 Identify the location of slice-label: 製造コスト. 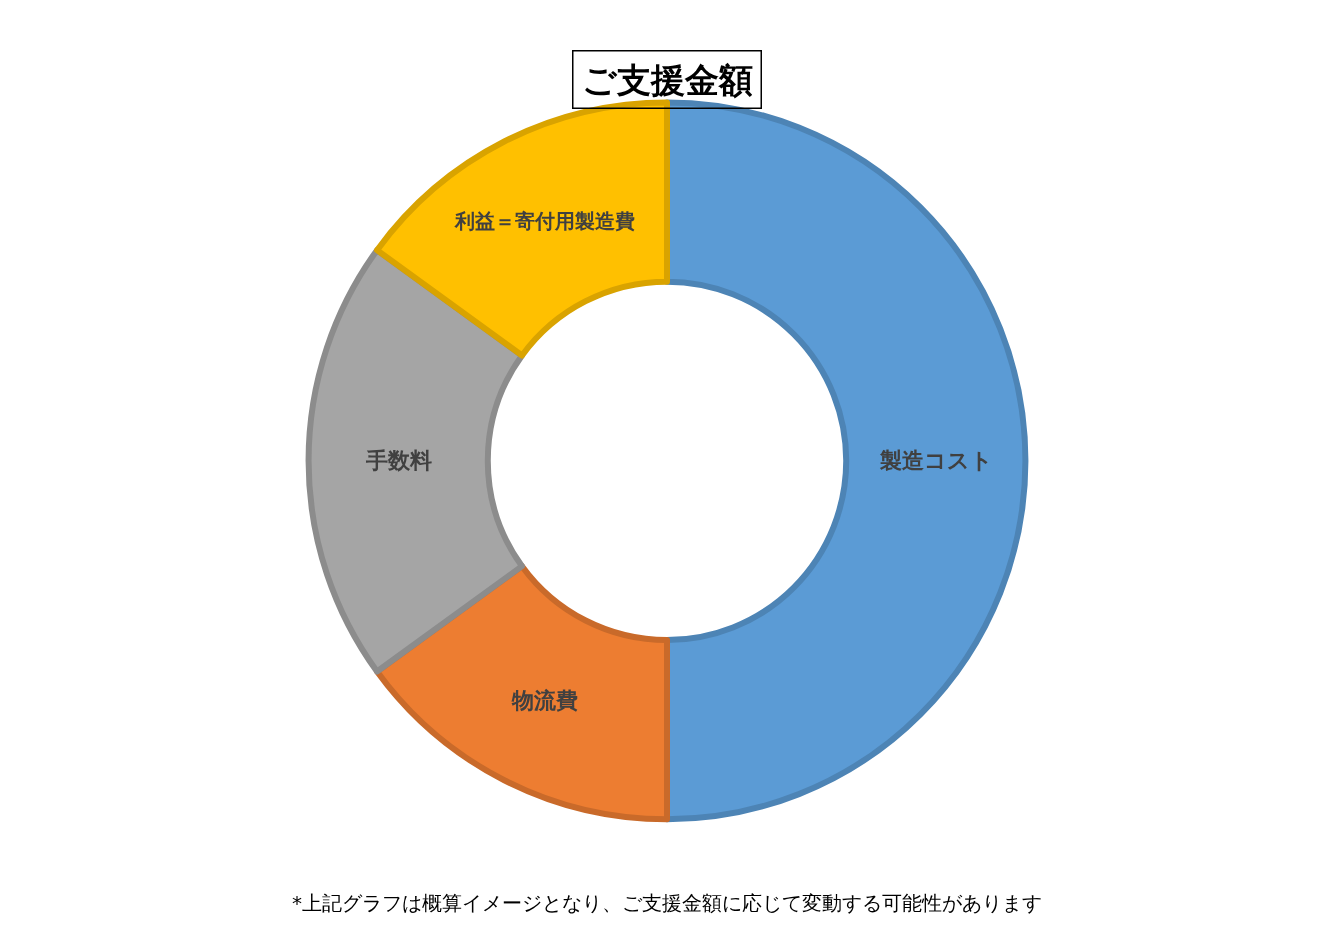
(935, 461).